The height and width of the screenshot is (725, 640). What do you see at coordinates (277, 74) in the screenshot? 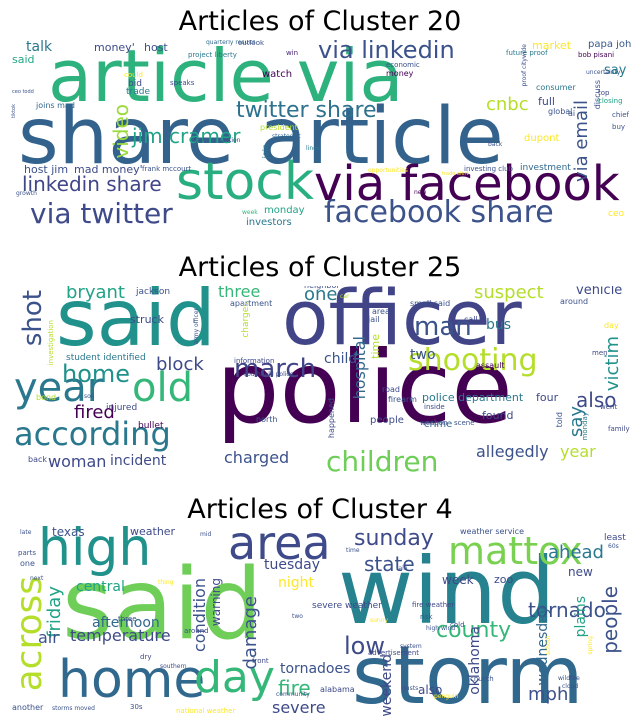
I see `cloud-word: watch` at bounding box center [277, 74].